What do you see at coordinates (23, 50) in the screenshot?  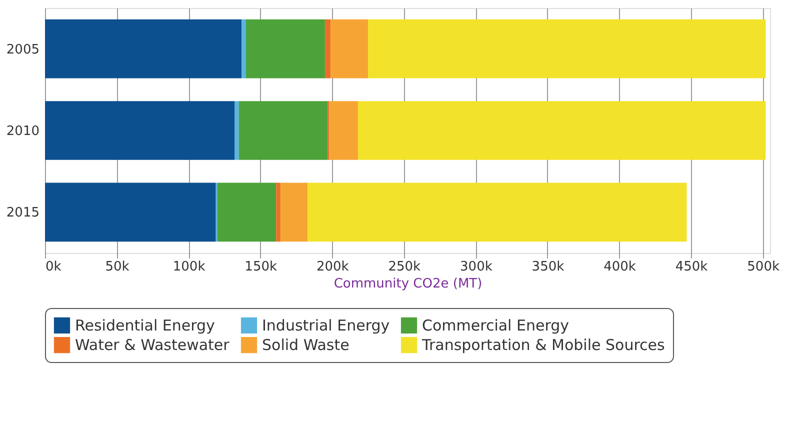 I see `y-tick-label: 2005` at bounding box center [23, 50].